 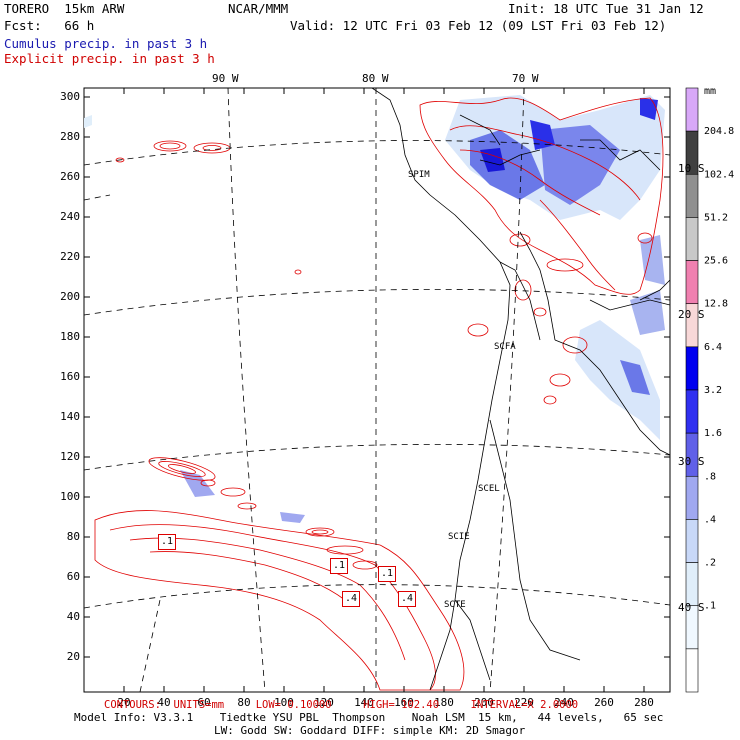 What do you see at coordinates (484, 702) in the screenshot?
I see `x-tick-label: 200` at bounding box center [484, 702].